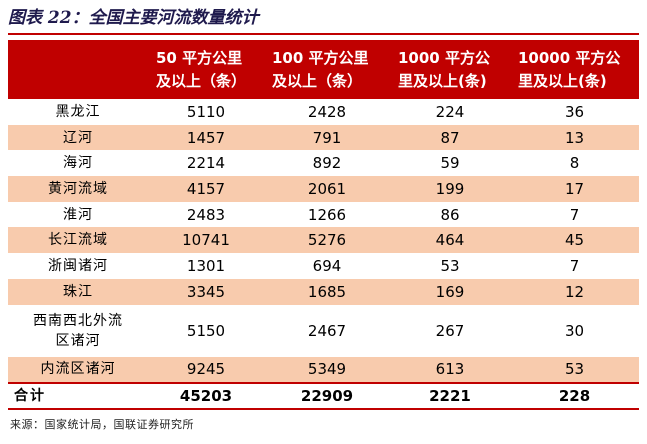 This screenshot has width=647, height=444. What do you see at coordinates (574, 69) in the screenshot?
I see `header-cell-10000: 10000 平方公 里及以上(条)` at bounding box center [574, 69].